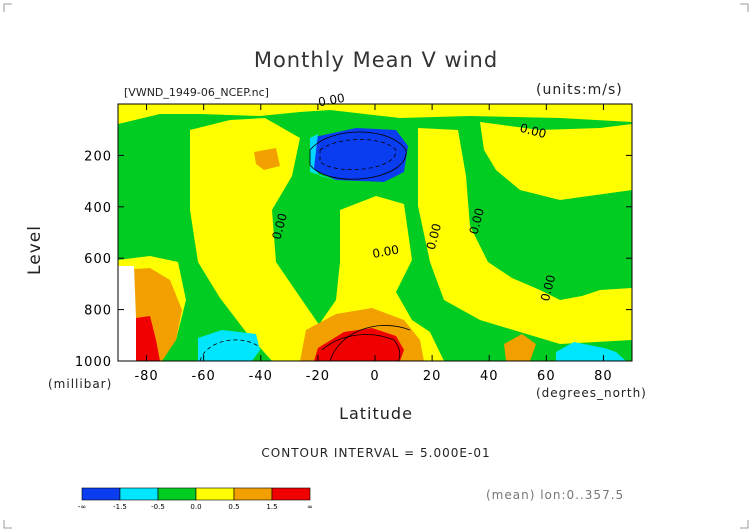 This screenshot has width=752, height=532. Describe the element at coordinates (591, 351) in the screenshot. I see `fill-cyan-bottom-right` at that location.